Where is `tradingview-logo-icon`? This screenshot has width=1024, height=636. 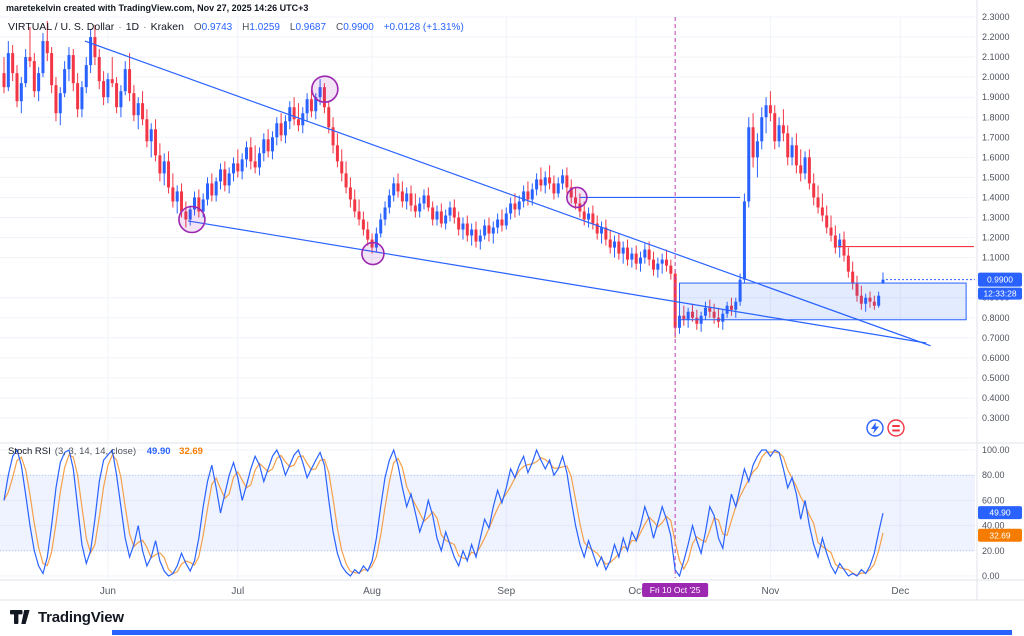 tradingview-logo-icon is located at coordinates (20, 617).